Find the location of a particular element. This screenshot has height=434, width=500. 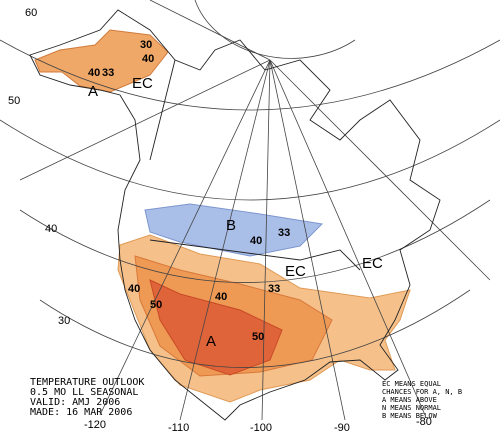

latitude-label: 40 is located at coordinates (51, 229).